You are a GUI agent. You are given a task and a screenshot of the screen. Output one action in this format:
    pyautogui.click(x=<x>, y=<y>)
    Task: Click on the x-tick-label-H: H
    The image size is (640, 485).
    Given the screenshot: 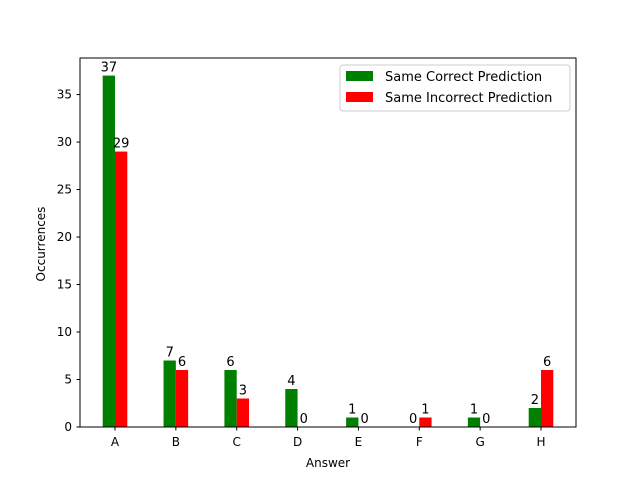 What is the action you would take?
    pyautogui.click(x=540, y=442)
    